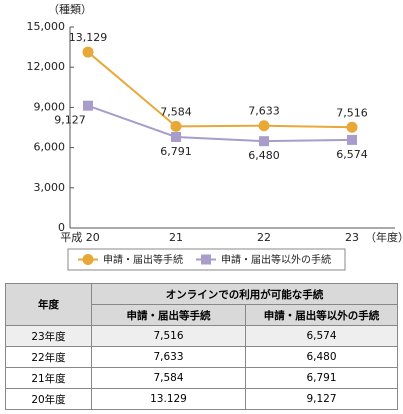 The height and width of the screenshot is (414, 403). I want to click on table-row: 21年度 7,584 6,791, so click(201, 378).